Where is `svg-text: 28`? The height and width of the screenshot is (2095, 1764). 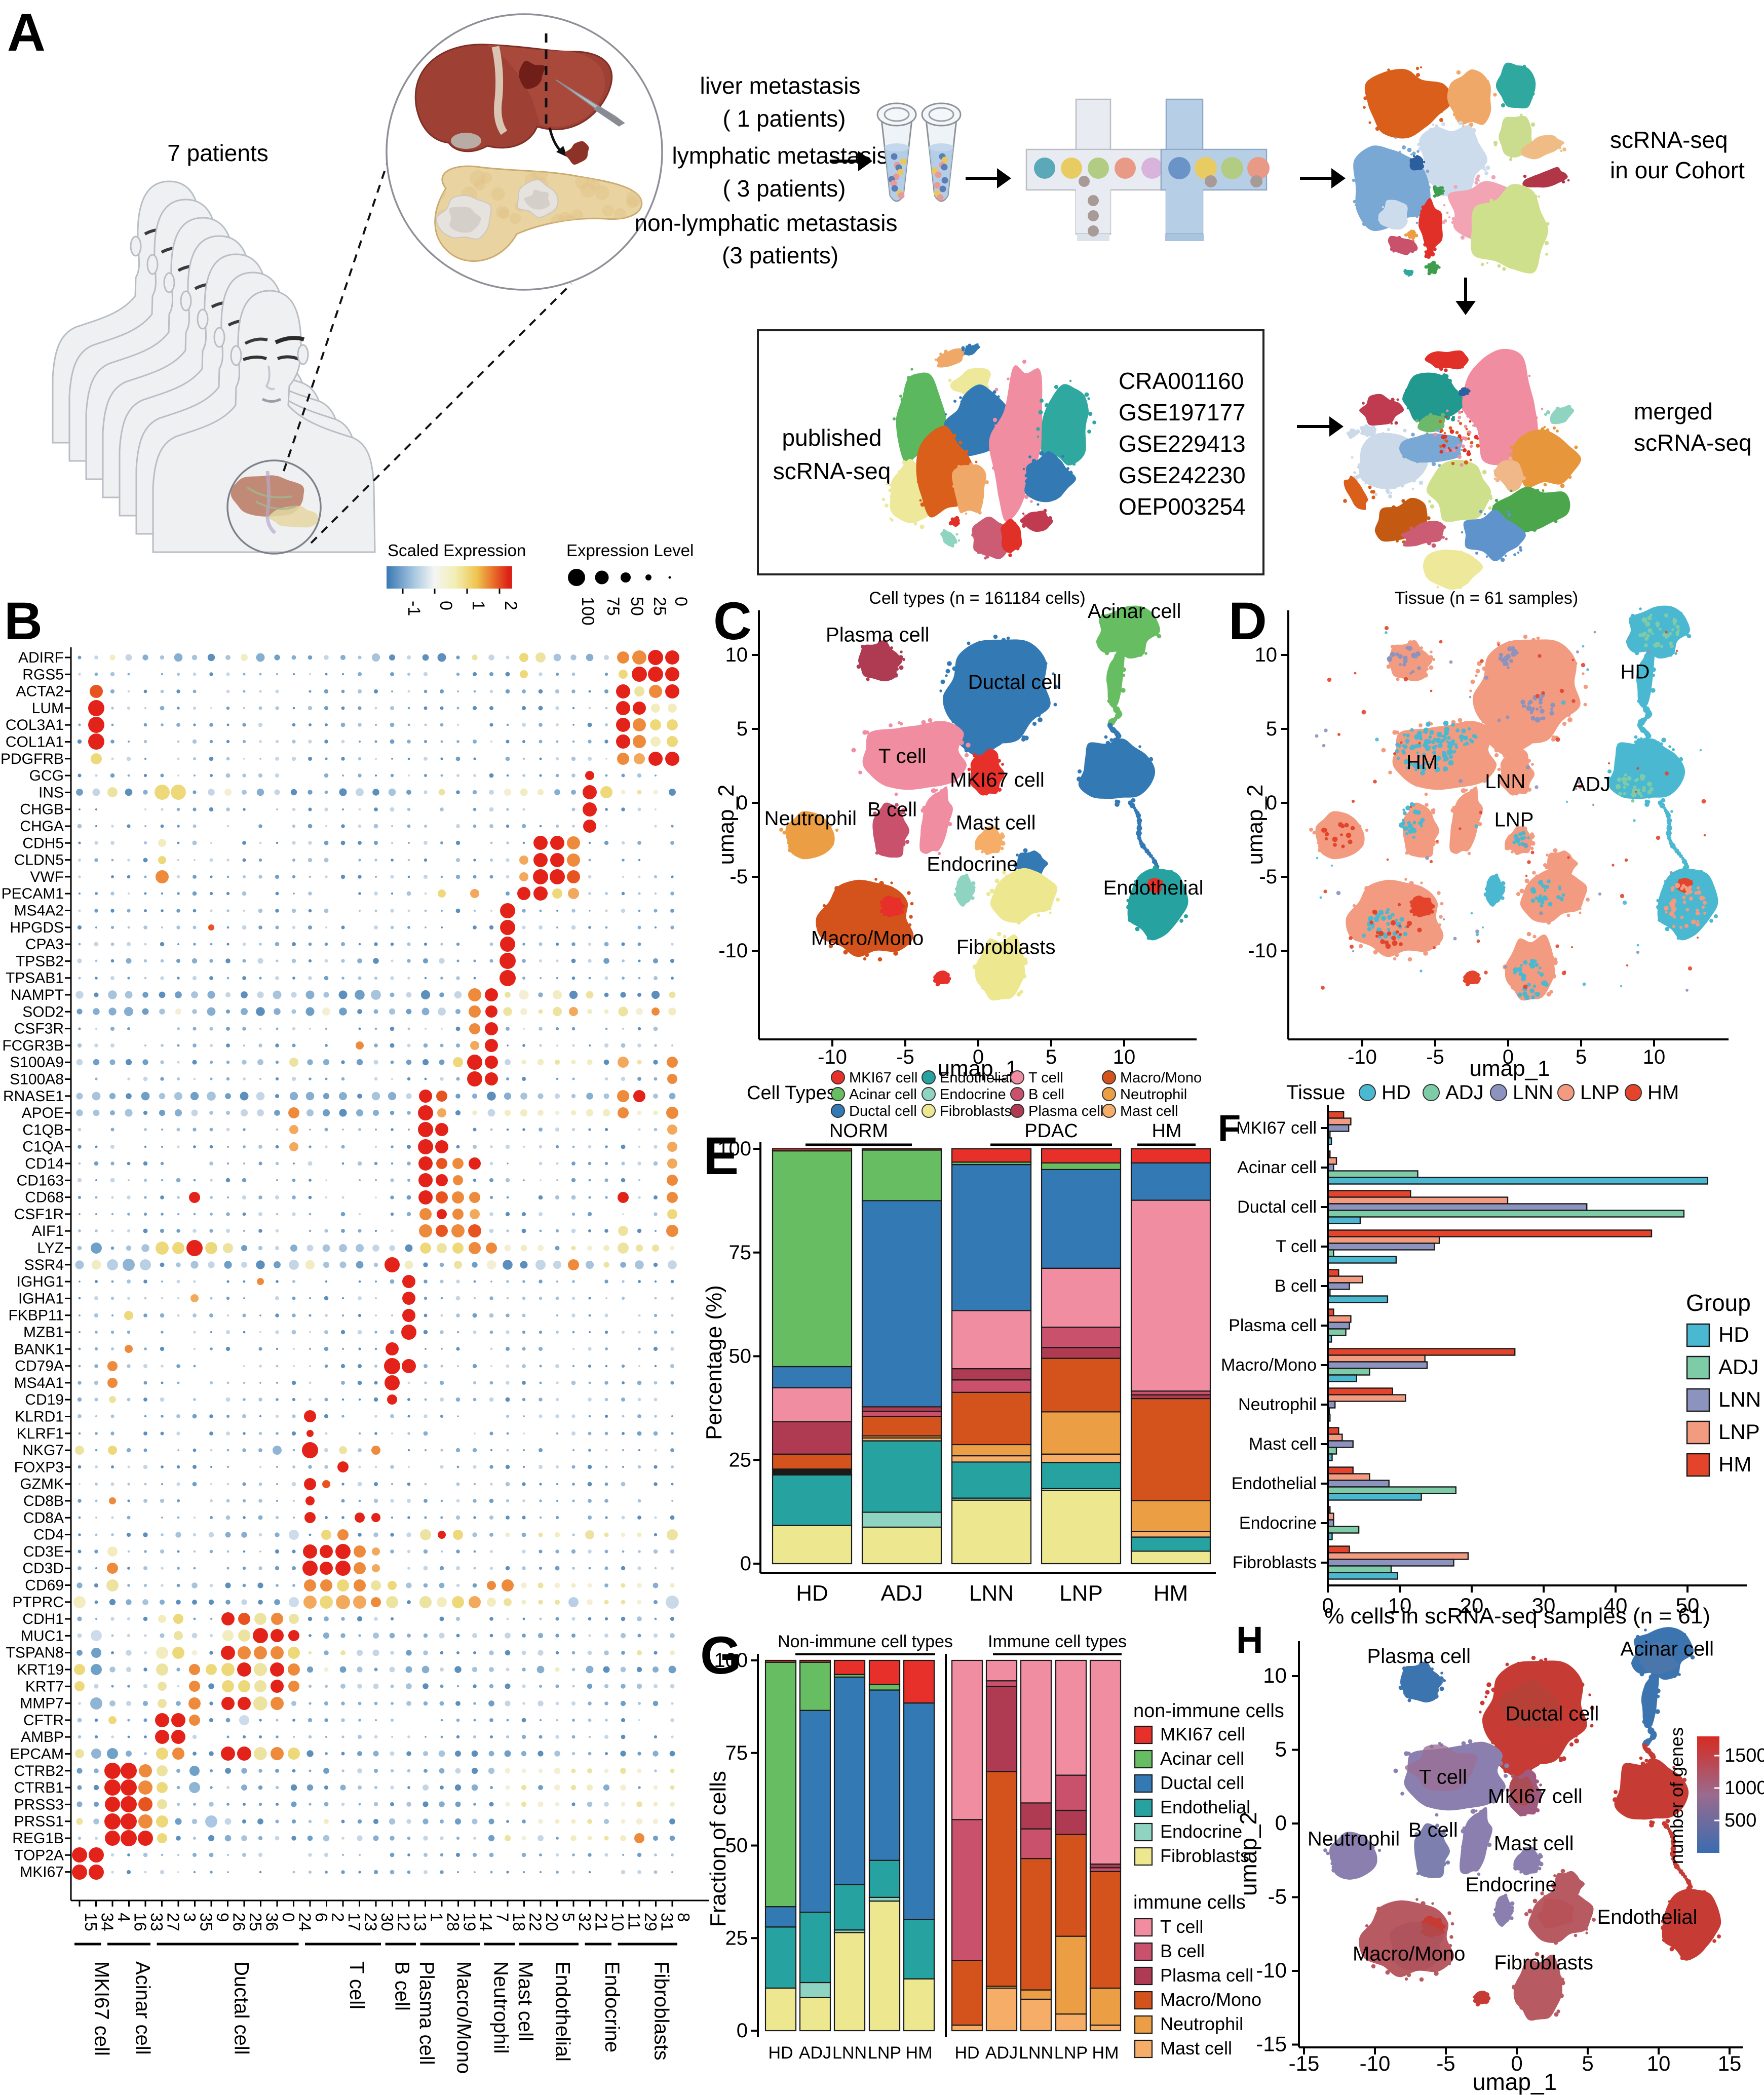 svg-text: 28 is located at coordinates (453, 1922).